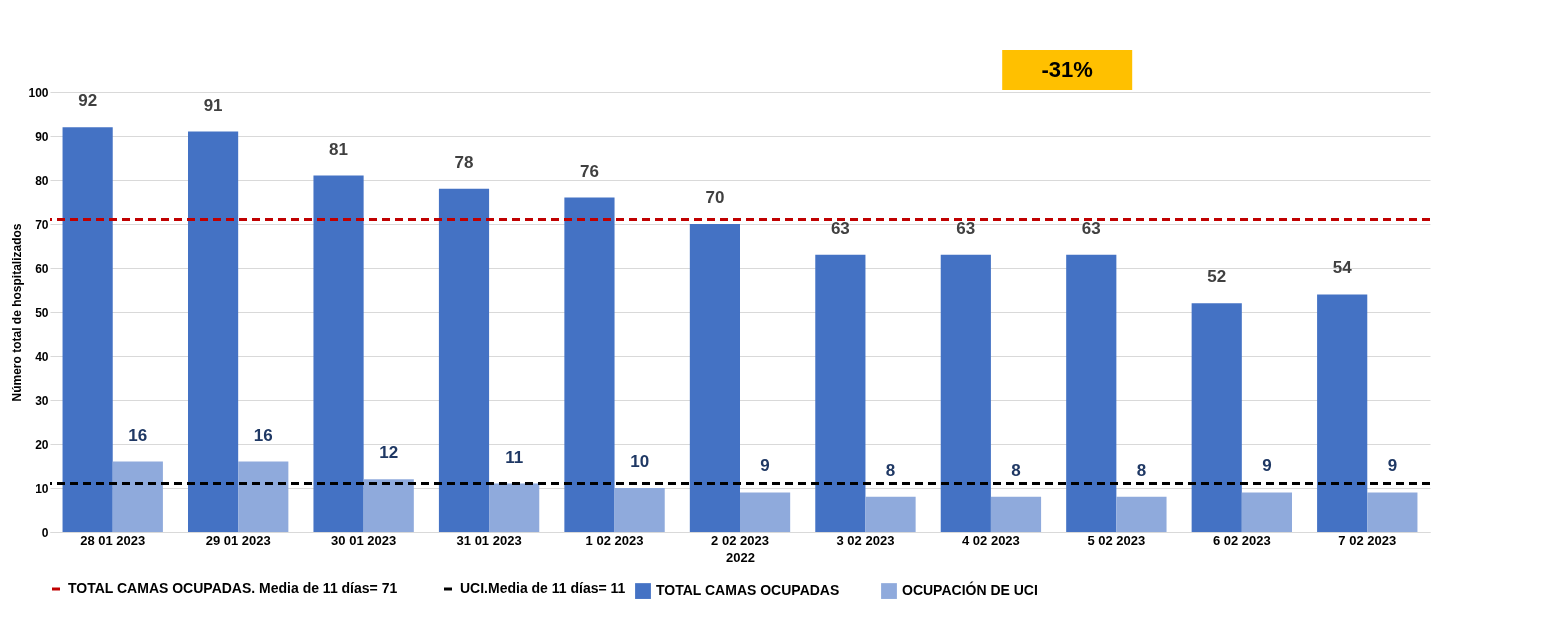 The width and height of the screenshot is (1550, 642). I want to click on data-label: 52, so click(1217, 277).